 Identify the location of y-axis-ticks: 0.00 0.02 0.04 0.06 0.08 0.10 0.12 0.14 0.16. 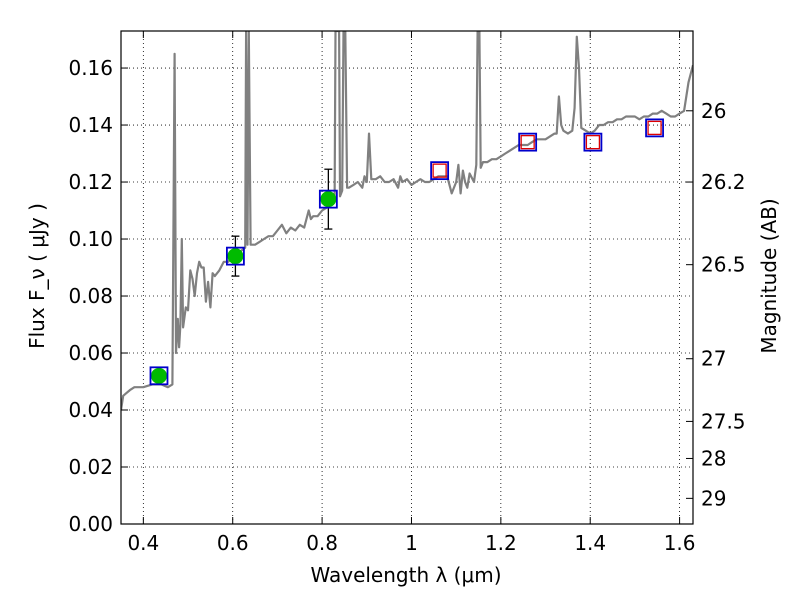
(98, 296).